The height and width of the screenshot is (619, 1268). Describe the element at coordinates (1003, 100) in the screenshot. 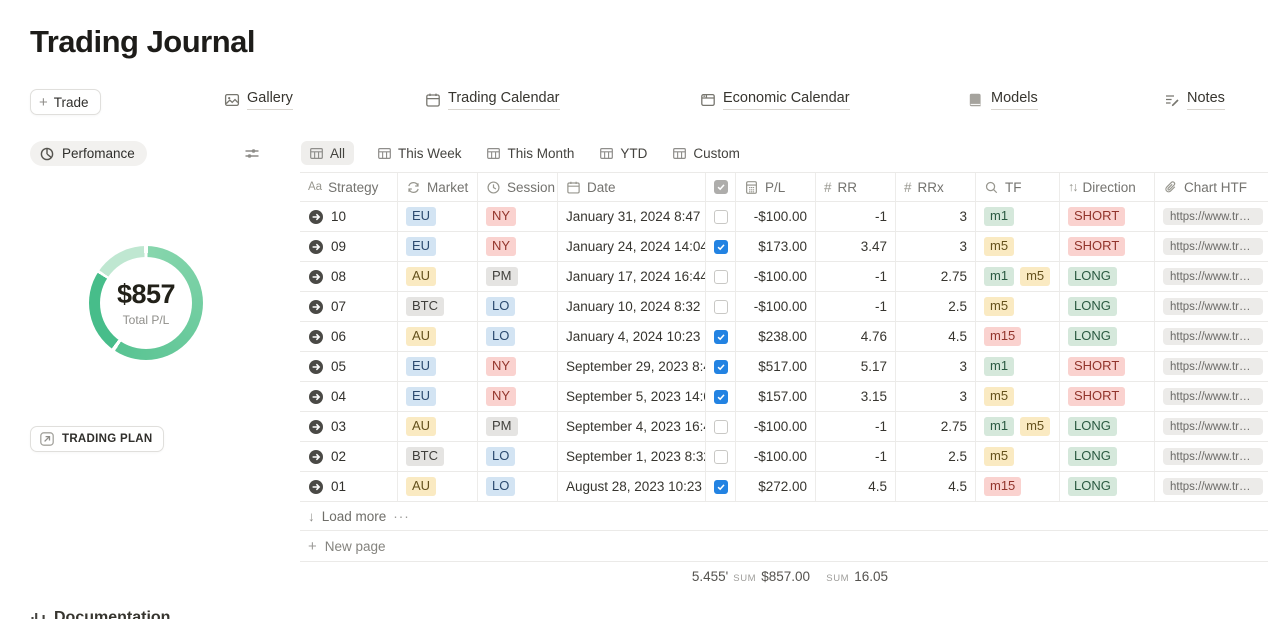

I see `nav-link-models: Models` at that location.